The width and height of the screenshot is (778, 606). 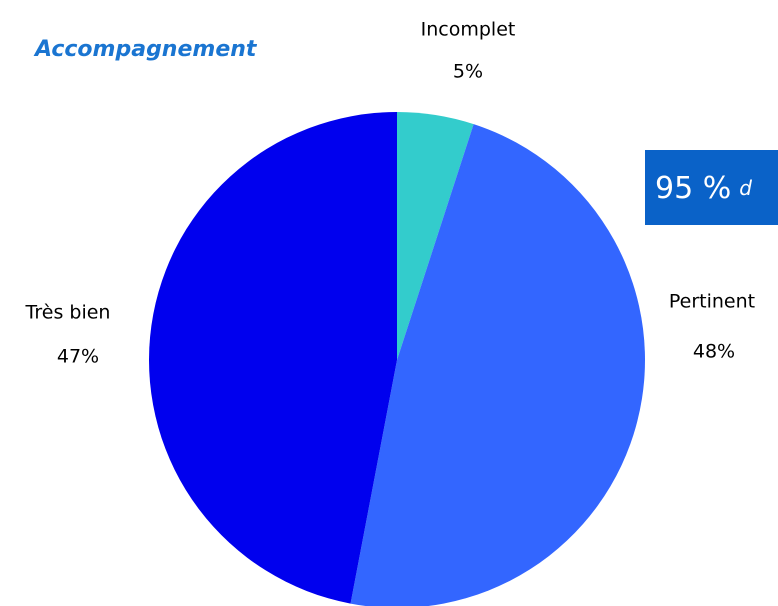 I want to click on slice-label: Très bien, so click(x=68, y=313).